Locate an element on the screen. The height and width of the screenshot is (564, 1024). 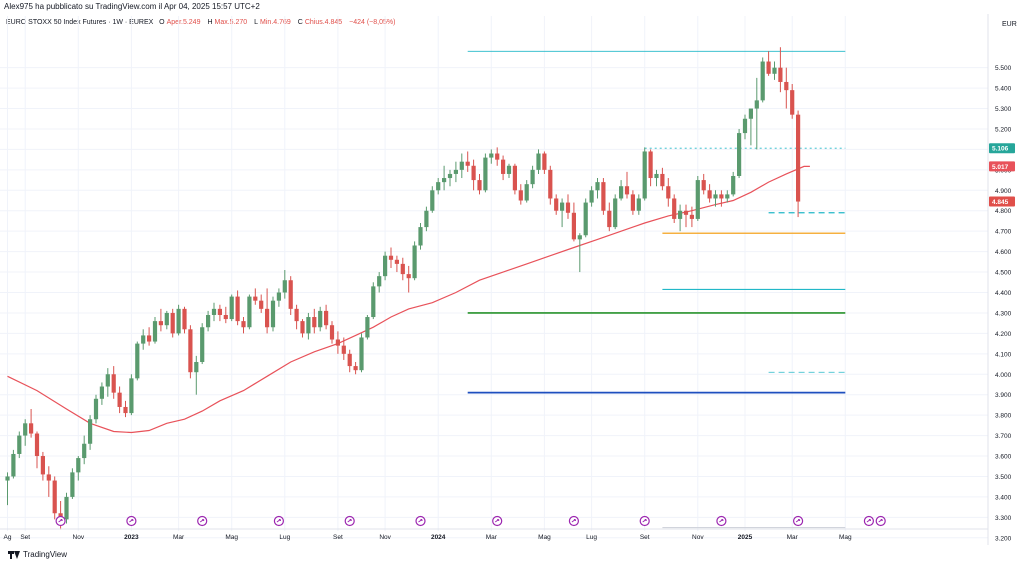
high-label: H is located at coordinates (210, 22).